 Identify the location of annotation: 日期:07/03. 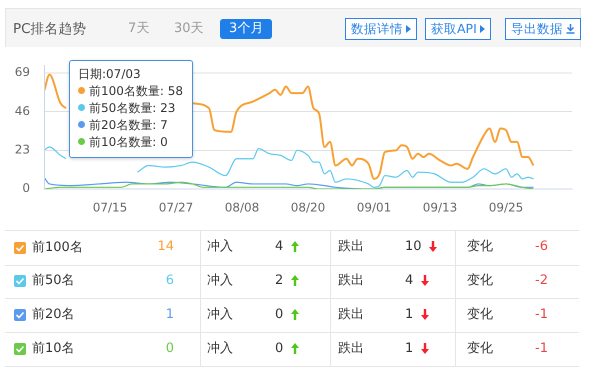
(109, 74).